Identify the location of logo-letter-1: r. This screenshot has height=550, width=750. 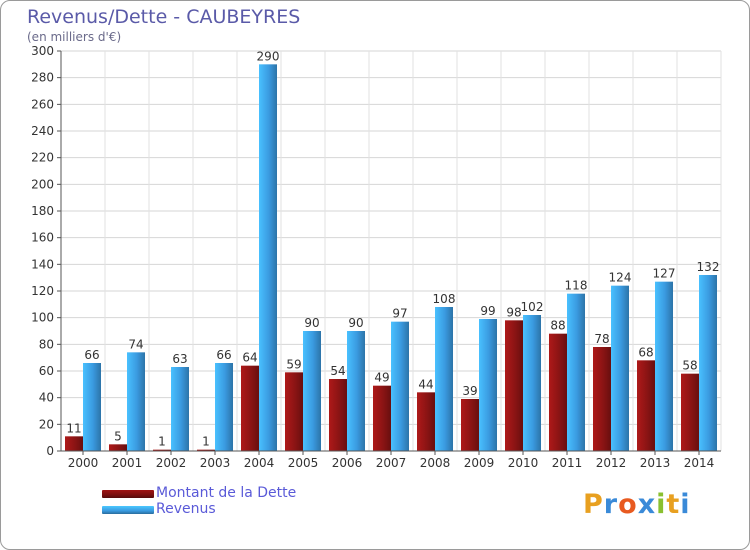
(611, 504).